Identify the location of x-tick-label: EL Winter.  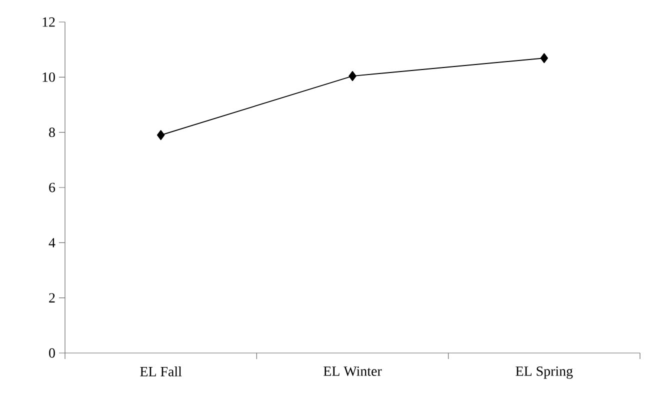
(353, 371).